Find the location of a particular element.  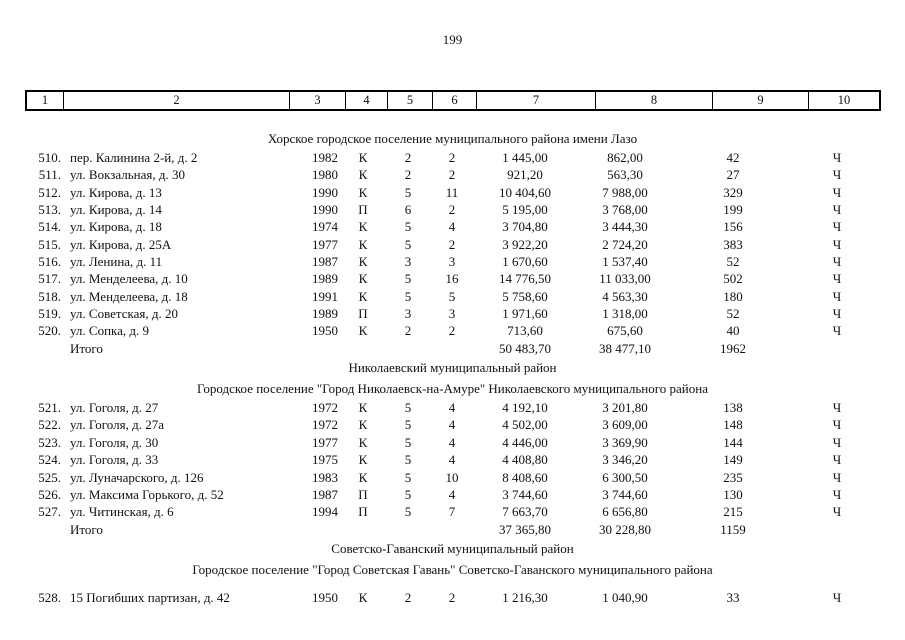

total-area: 3 704,80 is located at coordinates (525, 227).